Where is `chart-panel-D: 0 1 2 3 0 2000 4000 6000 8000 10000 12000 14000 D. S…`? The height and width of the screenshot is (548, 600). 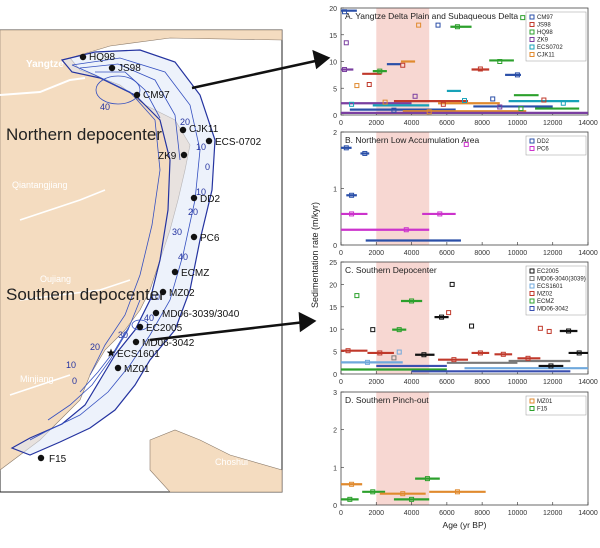 chart-panel-D: 0 1 2 3 0 2000 4000 6000 8000 10000 12000 14000 D. S… is located at coordinates (465, 453).